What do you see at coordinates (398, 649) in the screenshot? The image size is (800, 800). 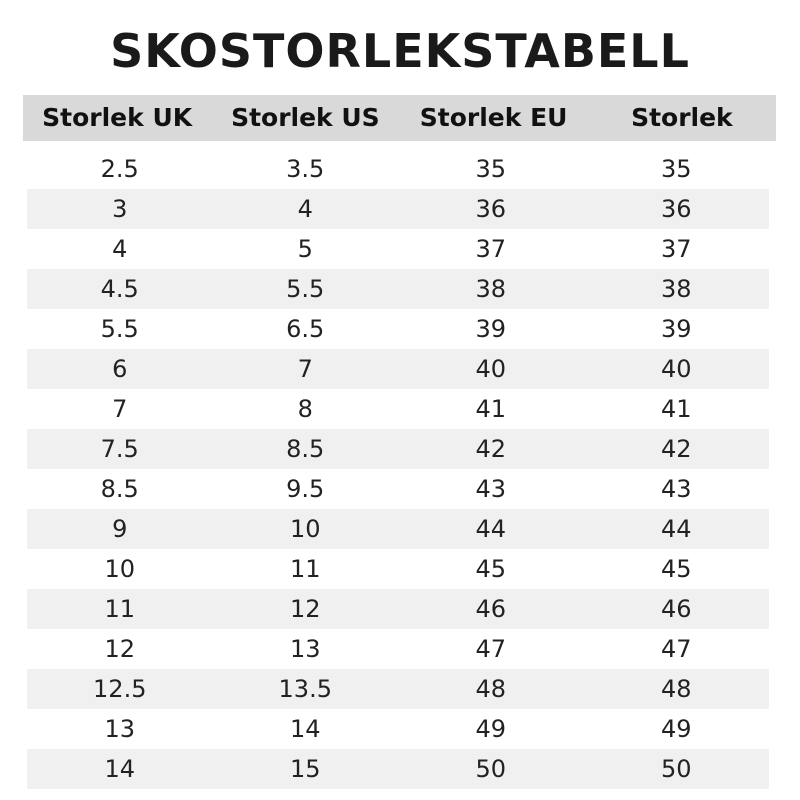 I see `table-row: 12 13 47 47` at bounding box center [398, 649].